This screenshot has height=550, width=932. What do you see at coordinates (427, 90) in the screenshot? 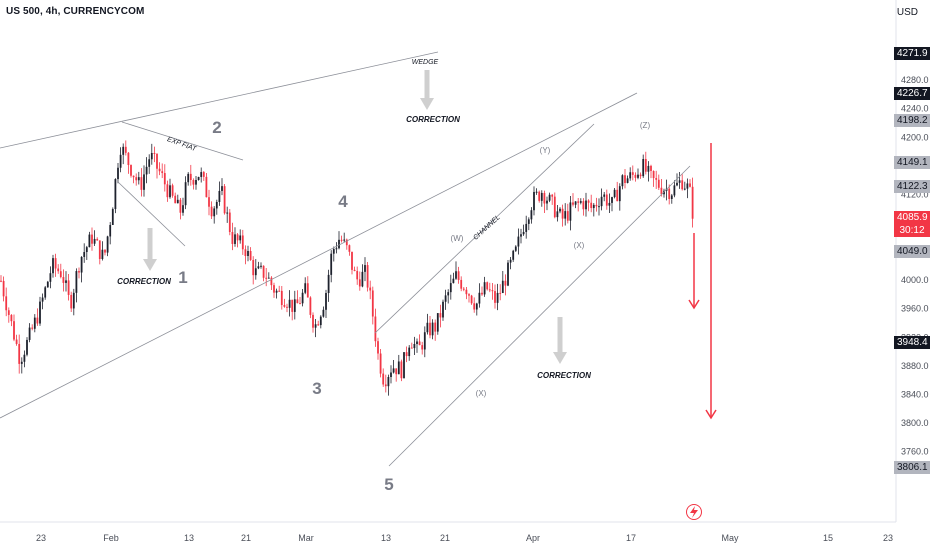
I see `correction-arrow-icon` at bounding box center [427, 90].